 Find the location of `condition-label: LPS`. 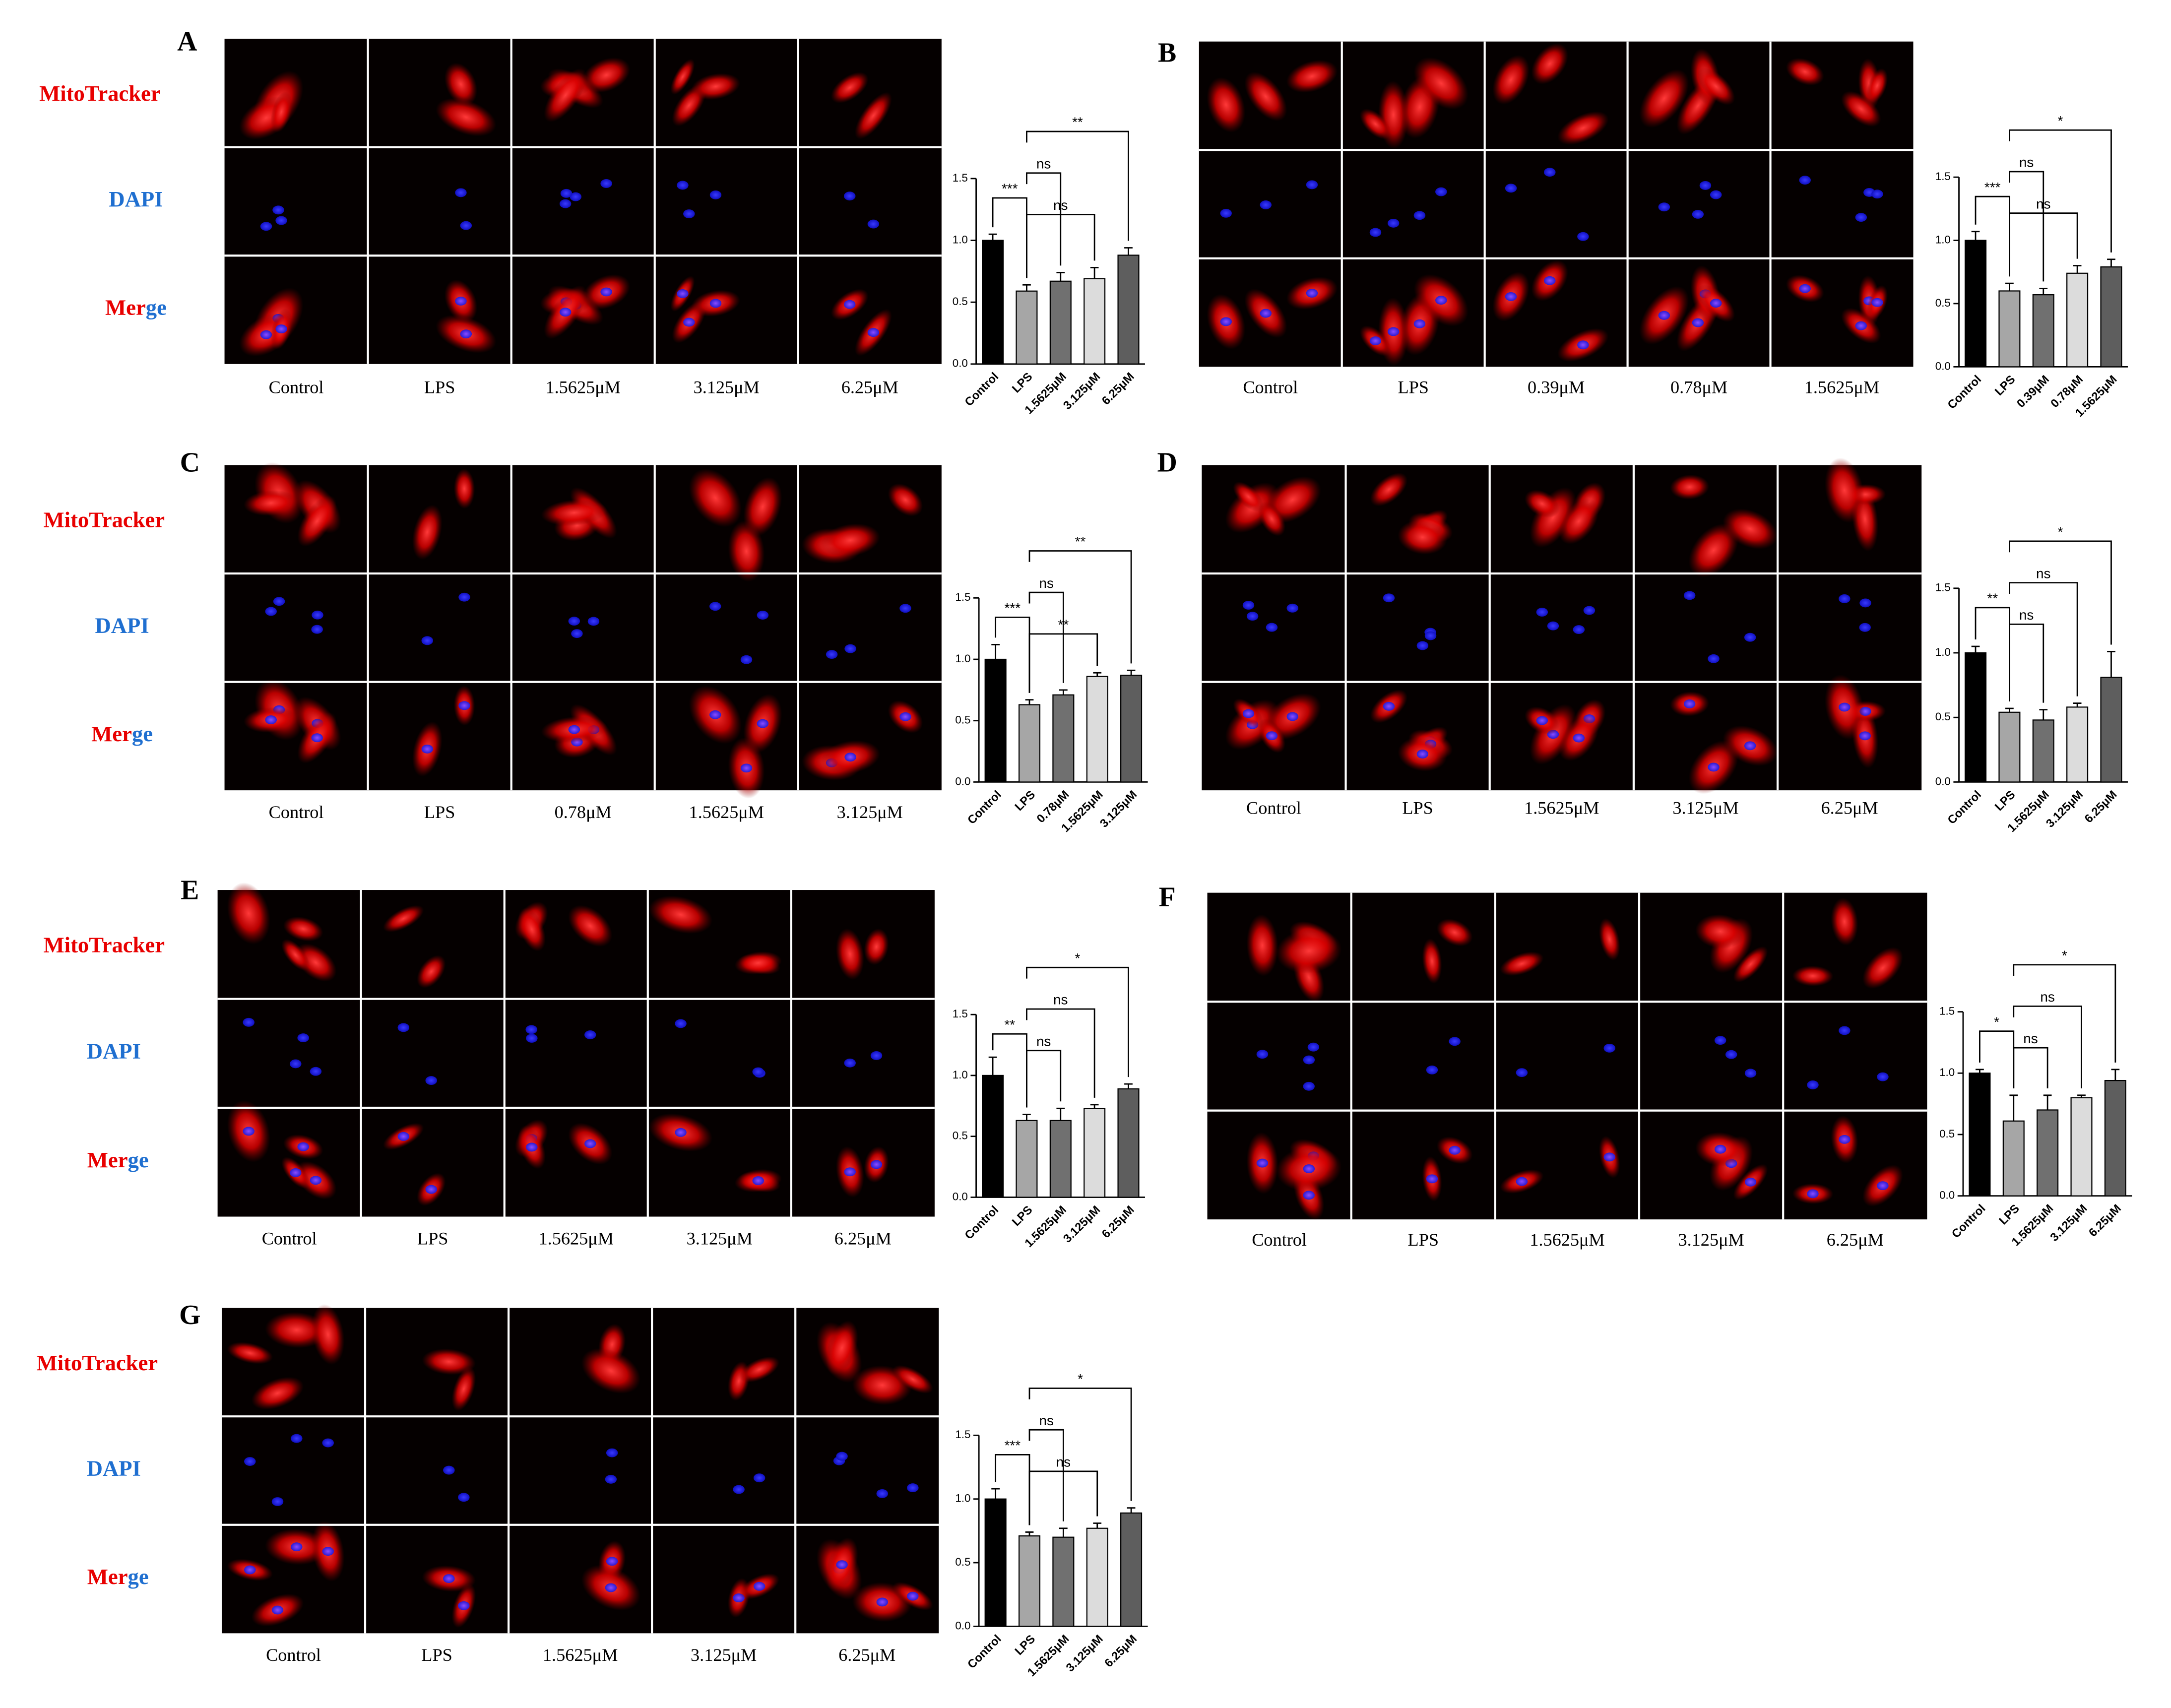

condition-label: LPS is located at coordinates (1423, 1240).